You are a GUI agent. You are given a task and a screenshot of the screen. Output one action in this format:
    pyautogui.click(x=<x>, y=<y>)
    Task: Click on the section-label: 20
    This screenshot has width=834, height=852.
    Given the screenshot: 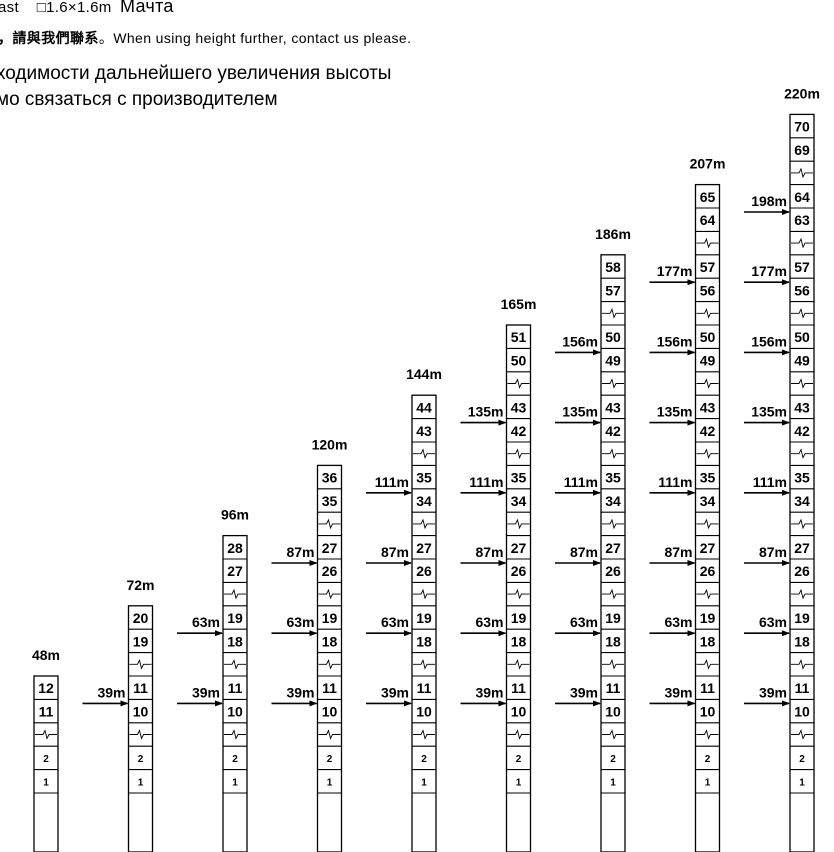 What is the action you would take?
    pyautogui.click(x=141, y=618)
    